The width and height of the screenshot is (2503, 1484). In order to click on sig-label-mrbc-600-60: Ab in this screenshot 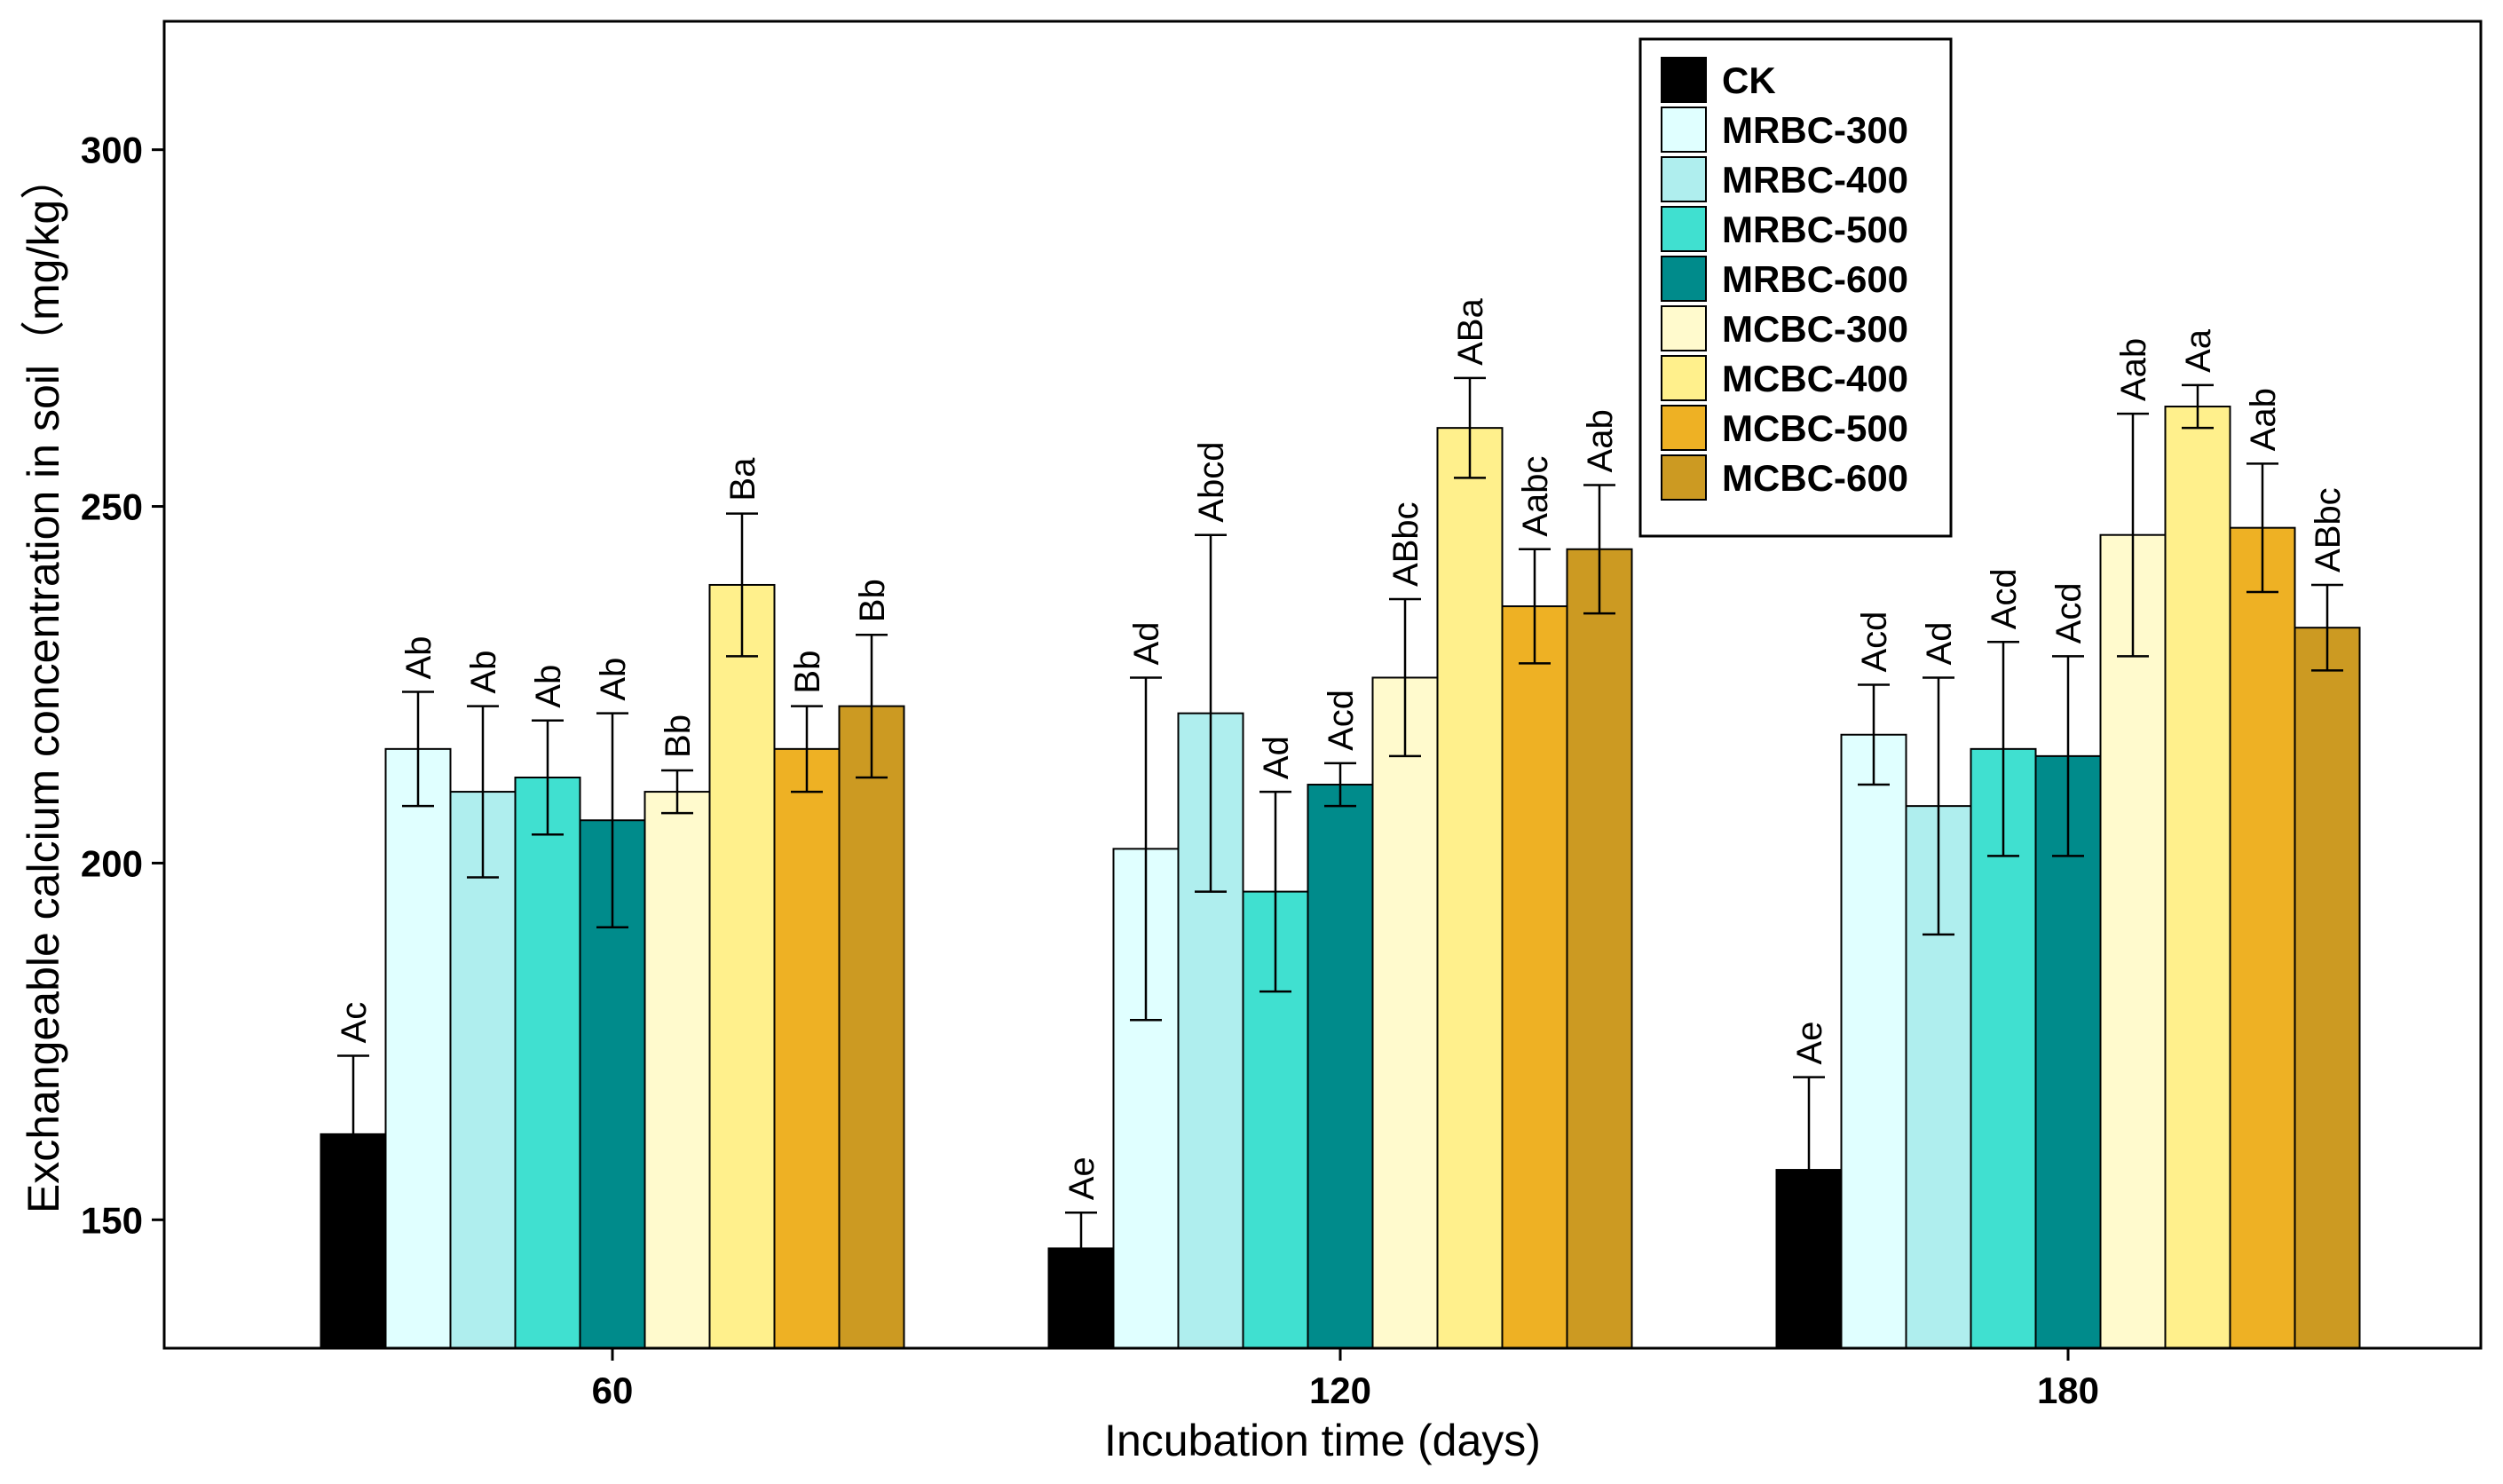, I will do `click(613, 679)`.